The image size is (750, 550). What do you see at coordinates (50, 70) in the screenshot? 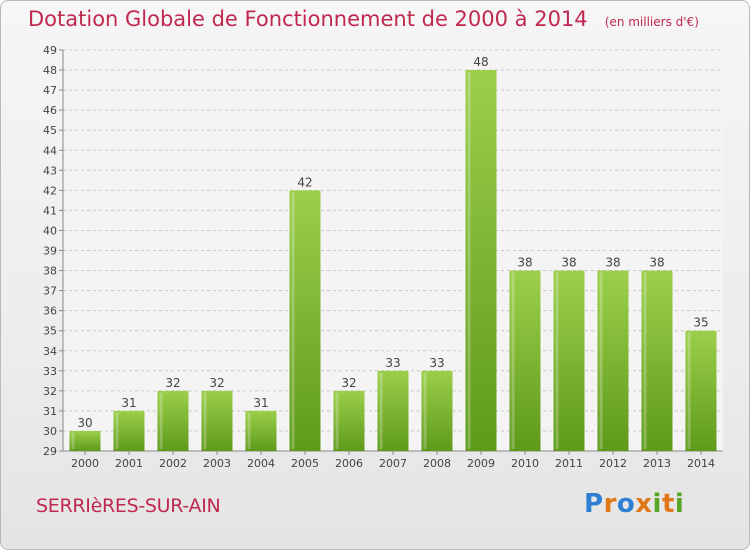
I see `y-tick-label: 48` at bounding box center [50, 70].